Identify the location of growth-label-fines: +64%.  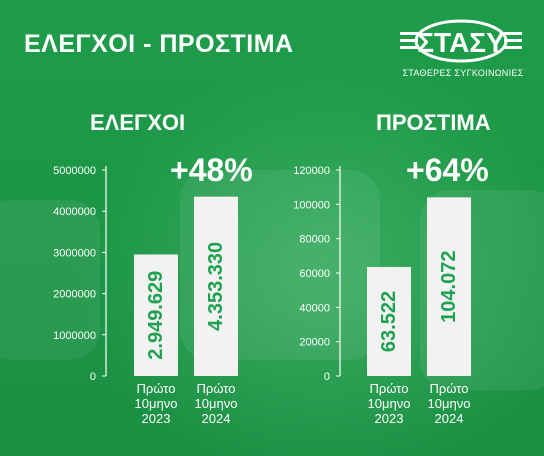
(447, 170).